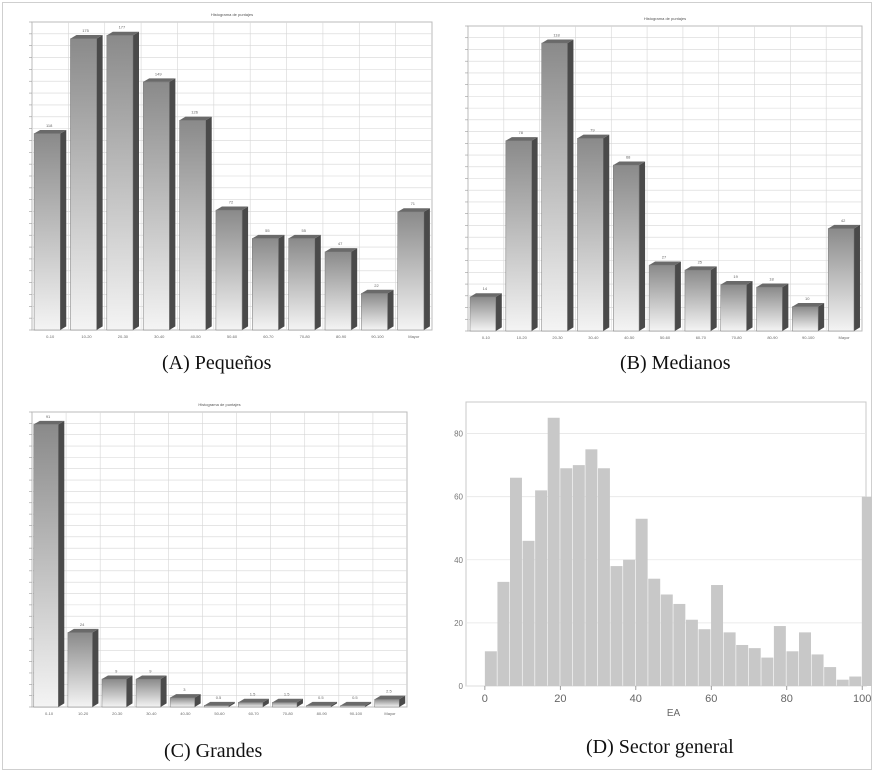 The image size is (876, 774). I want to click on bar-value-label: 118, so click(556, 34).